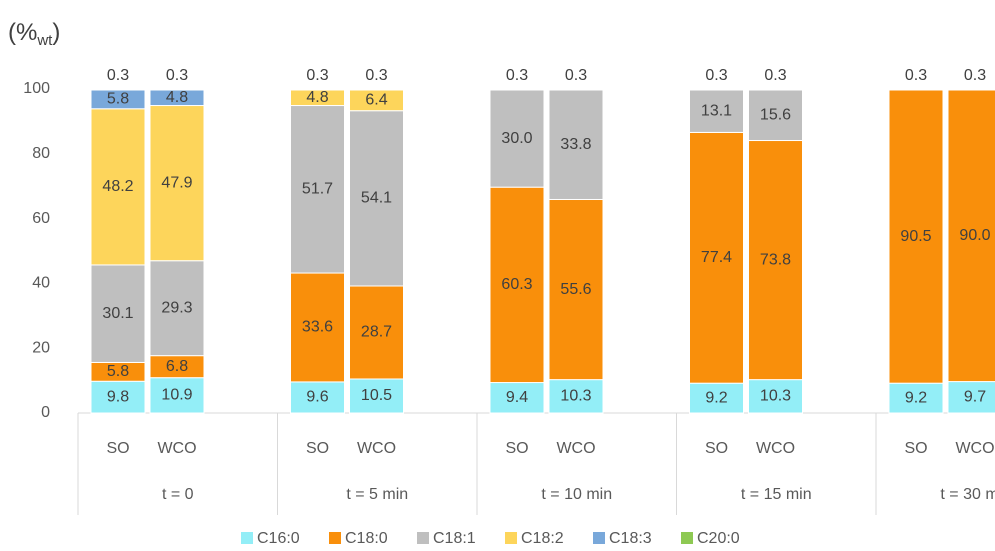  Describe the element at coordinates (542, 538) in the screenshot. I see `legend-label: C18:2` at that location.